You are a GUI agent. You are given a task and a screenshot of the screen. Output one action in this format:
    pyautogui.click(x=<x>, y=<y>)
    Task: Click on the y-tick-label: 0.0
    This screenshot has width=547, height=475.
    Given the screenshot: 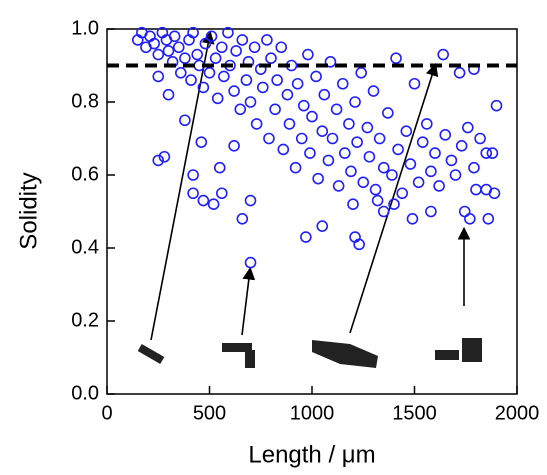 What is the action you would take?
    pyautogui.click(x=85, y=393)
    